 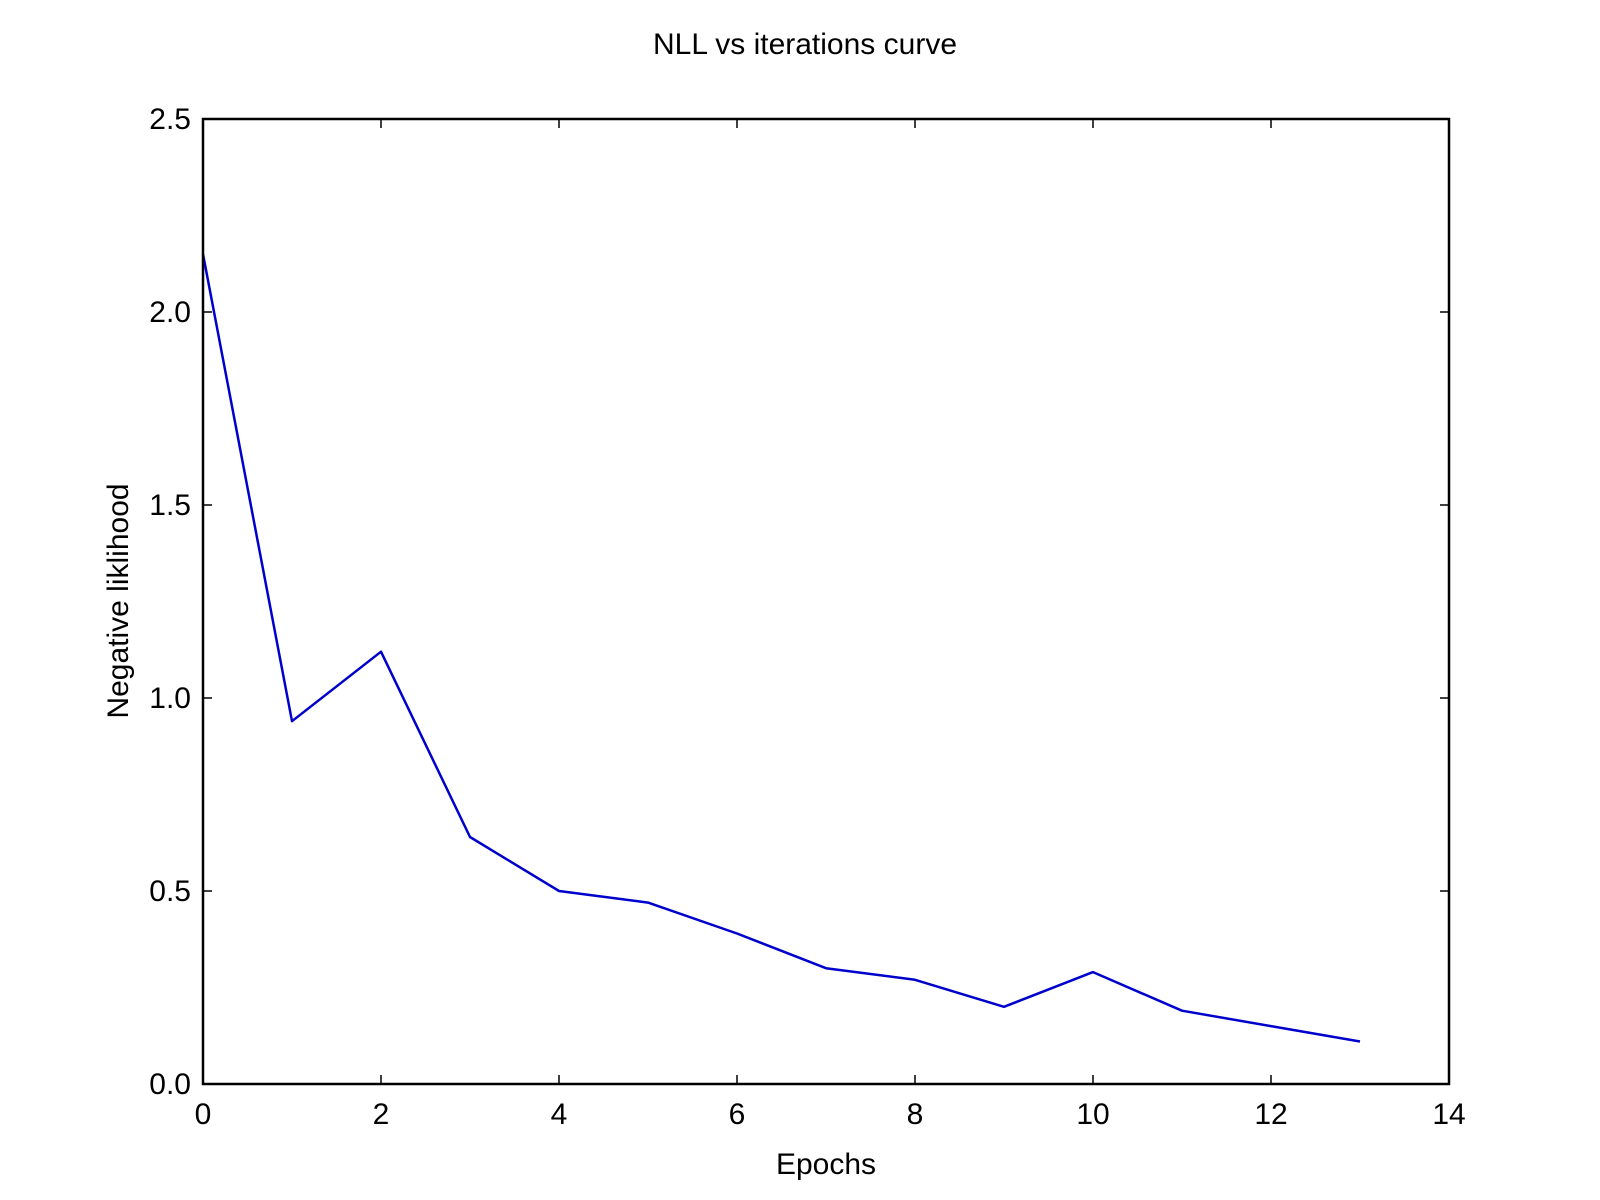 I want to click on y-tick-label: 0.0, so click(x=170, y=1084).